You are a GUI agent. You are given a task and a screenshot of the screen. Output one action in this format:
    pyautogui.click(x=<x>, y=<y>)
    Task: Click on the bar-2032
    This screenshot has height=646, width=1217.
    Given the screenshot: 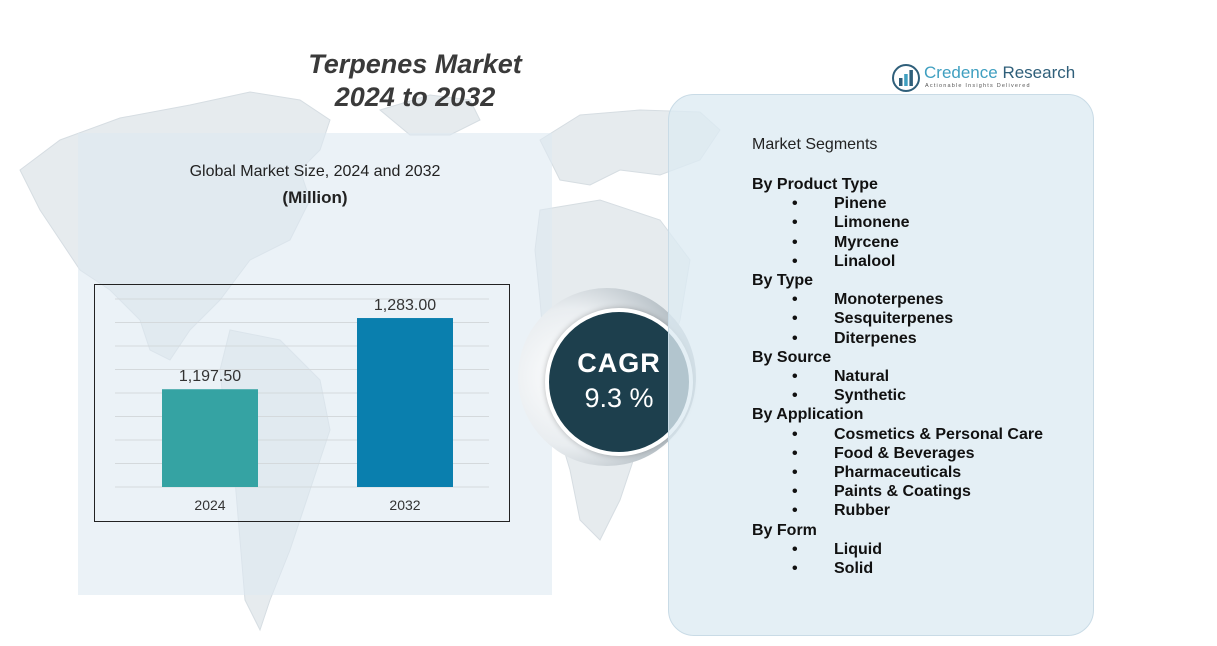 What is the action you would take?
    pyautogui.click(x=405, y=402)
    